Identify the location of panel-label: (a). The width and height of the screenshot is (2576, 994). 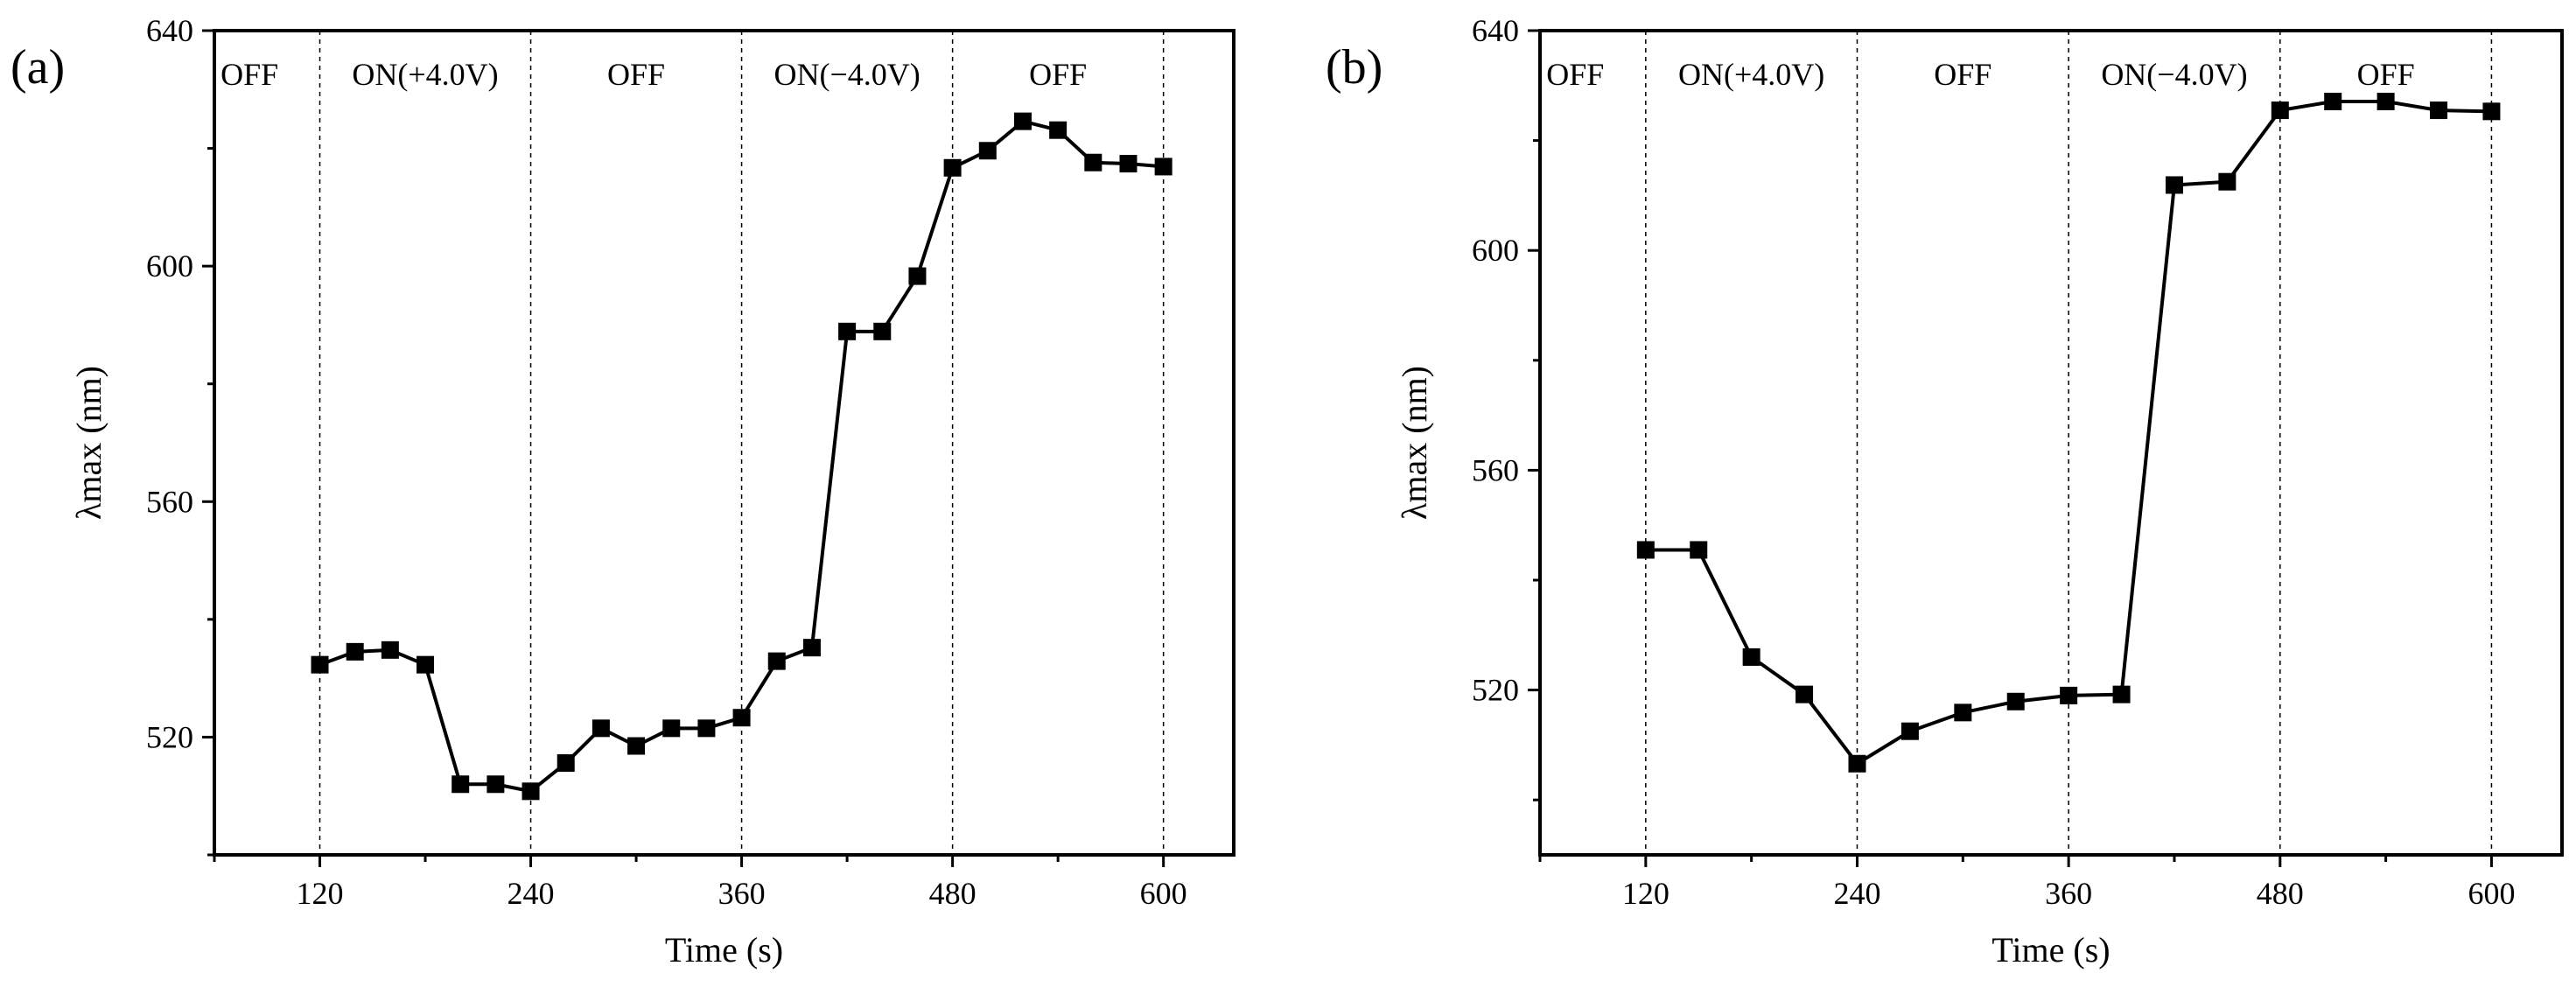
(37, 67).